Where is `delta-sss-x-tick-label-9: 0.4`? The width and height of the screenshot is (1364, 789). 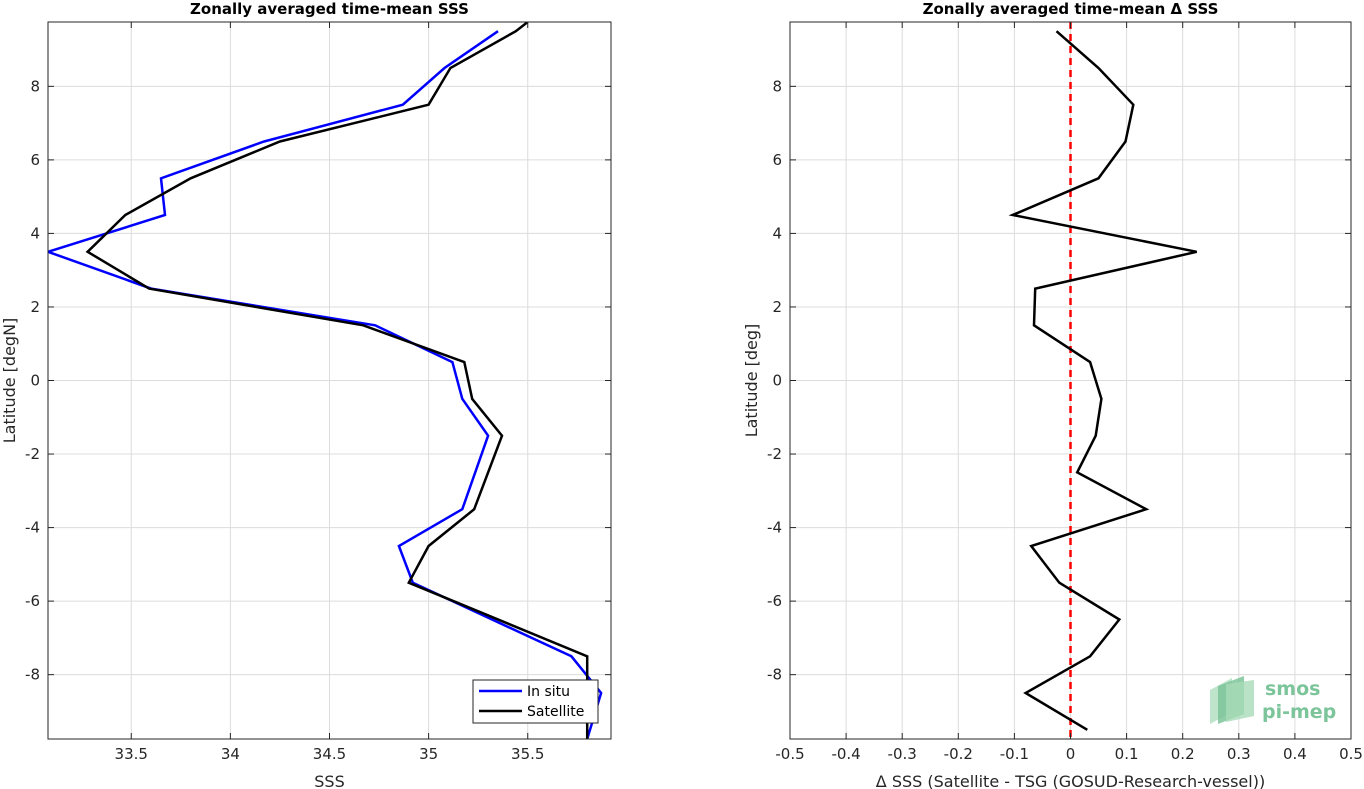 delta-sss-x-tick-label-9: 0.4 is located at coordinates (1295, 754).